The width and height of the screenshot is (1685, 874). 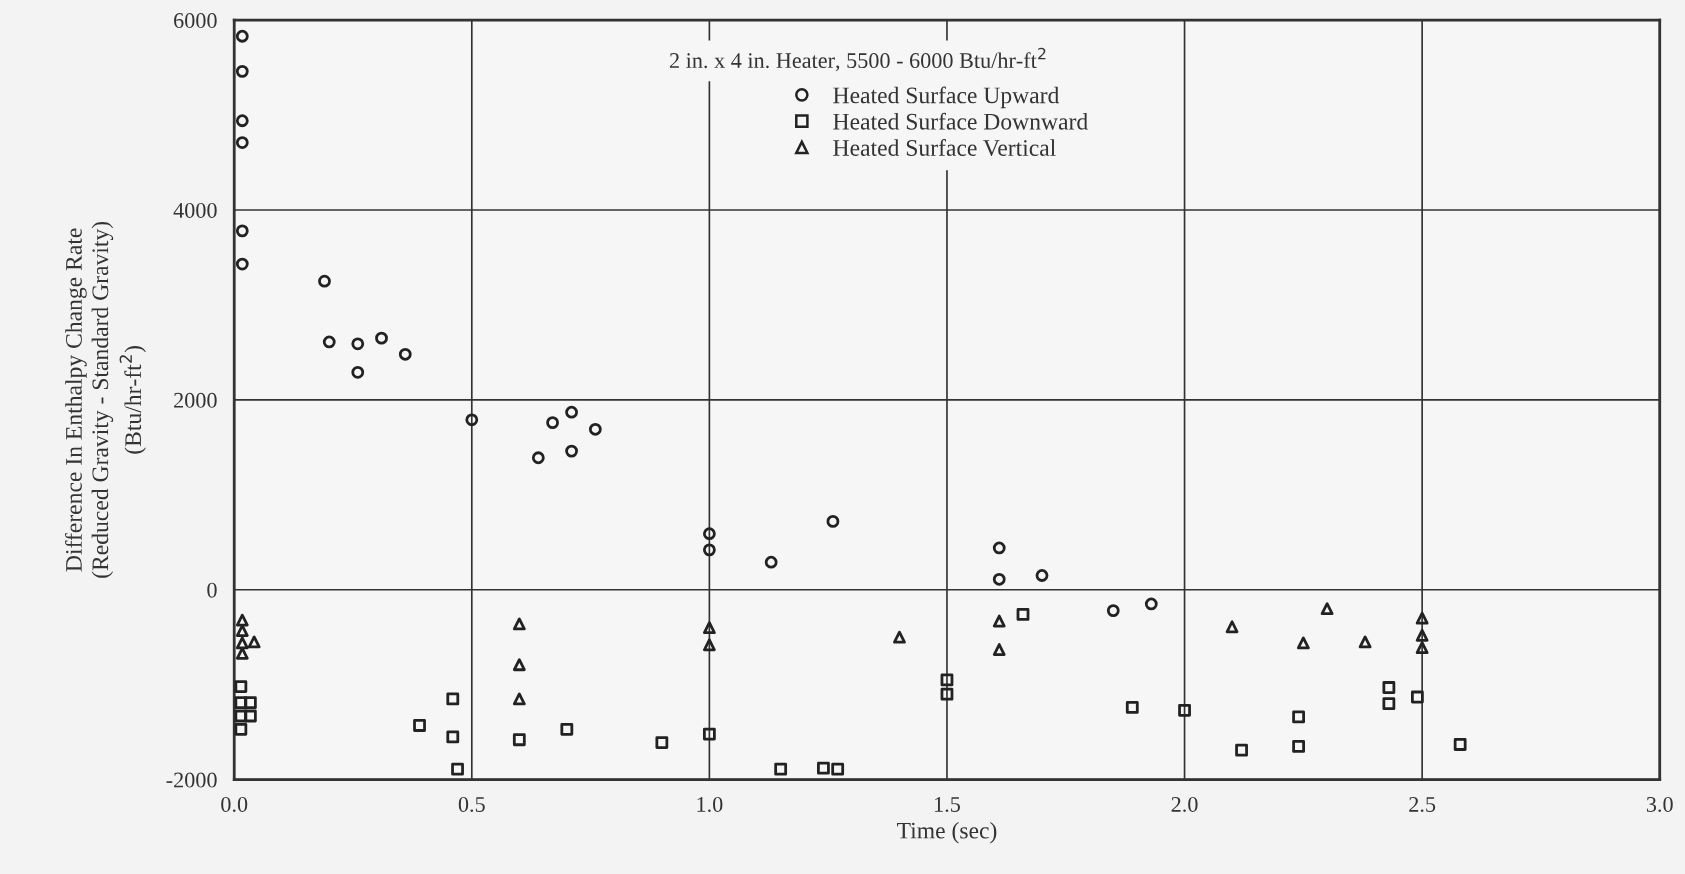 What do you see at coordinates (946, 97) in the screenshot?
I see `legend-label: Heated Surface Upward` at bounding box center [946, 97].